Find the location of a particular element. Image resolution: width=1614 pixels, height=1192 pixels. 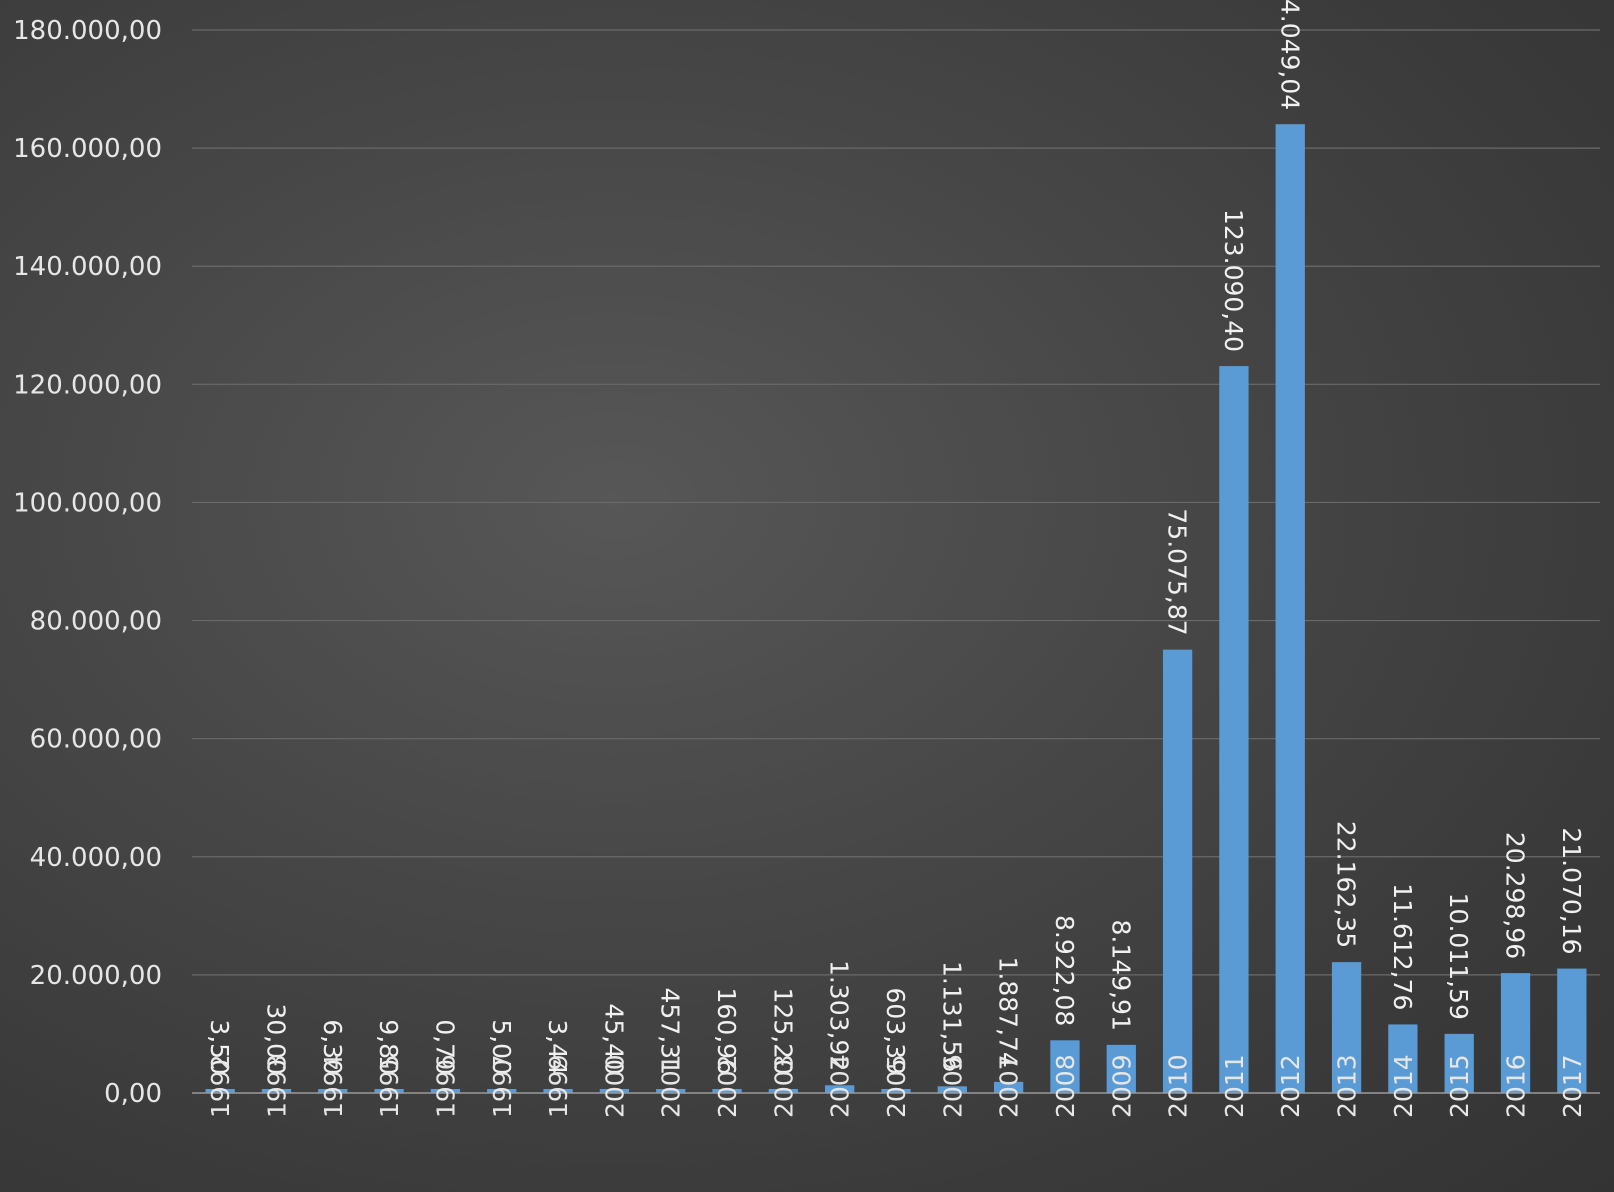

data-label: 22.162,35 is located at coordinates (1346, 884).